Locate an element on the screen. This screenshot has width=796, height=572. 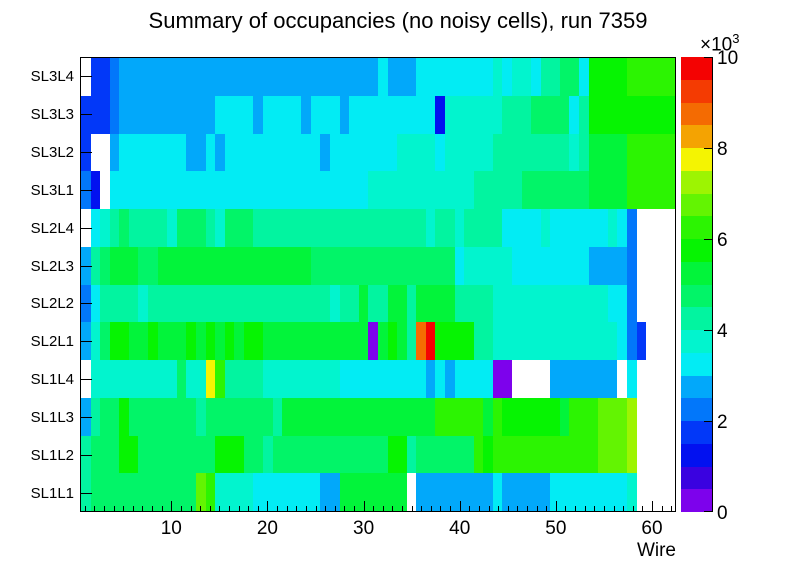
y-axis-label-sl2l1: SL2L1 is located at coordinates (52, 342).